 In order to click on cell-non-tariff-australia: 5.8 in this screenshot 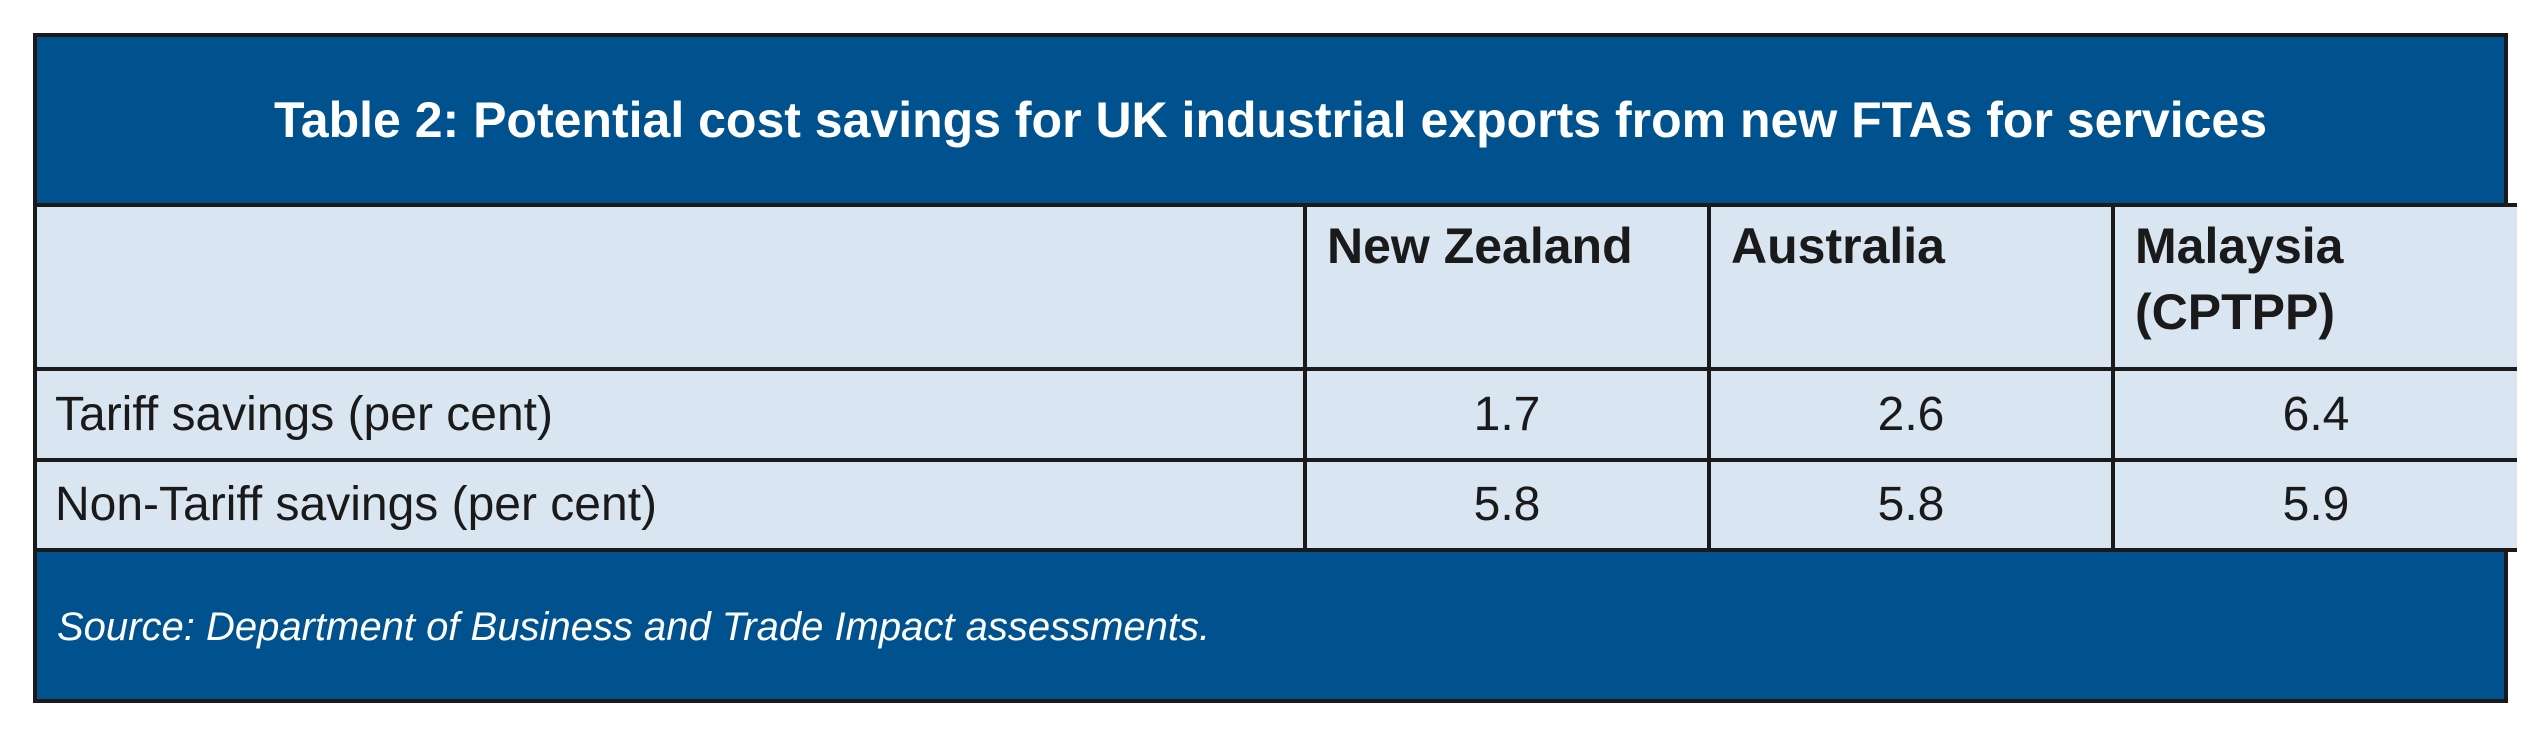, I will do `click(1911, 505)`.